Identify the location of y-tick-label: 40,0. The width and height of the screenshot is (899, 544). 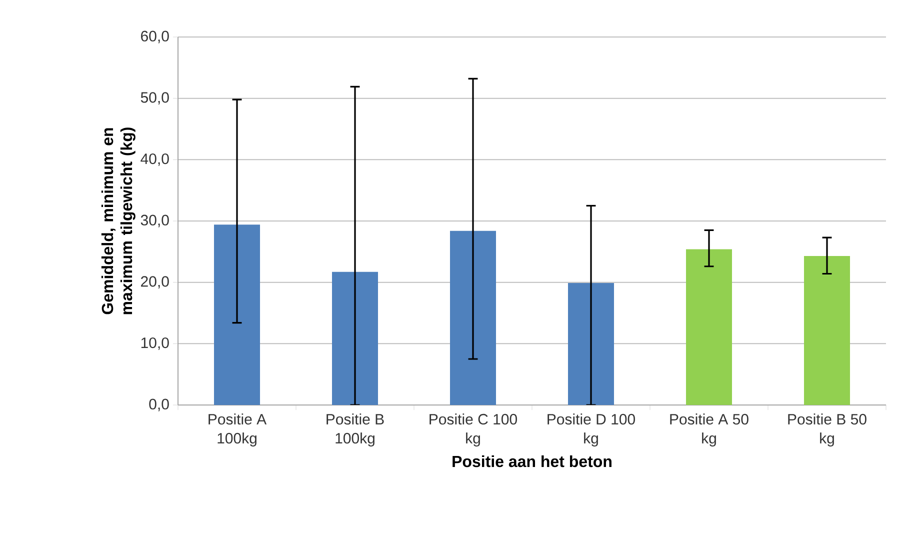
(154, 159).